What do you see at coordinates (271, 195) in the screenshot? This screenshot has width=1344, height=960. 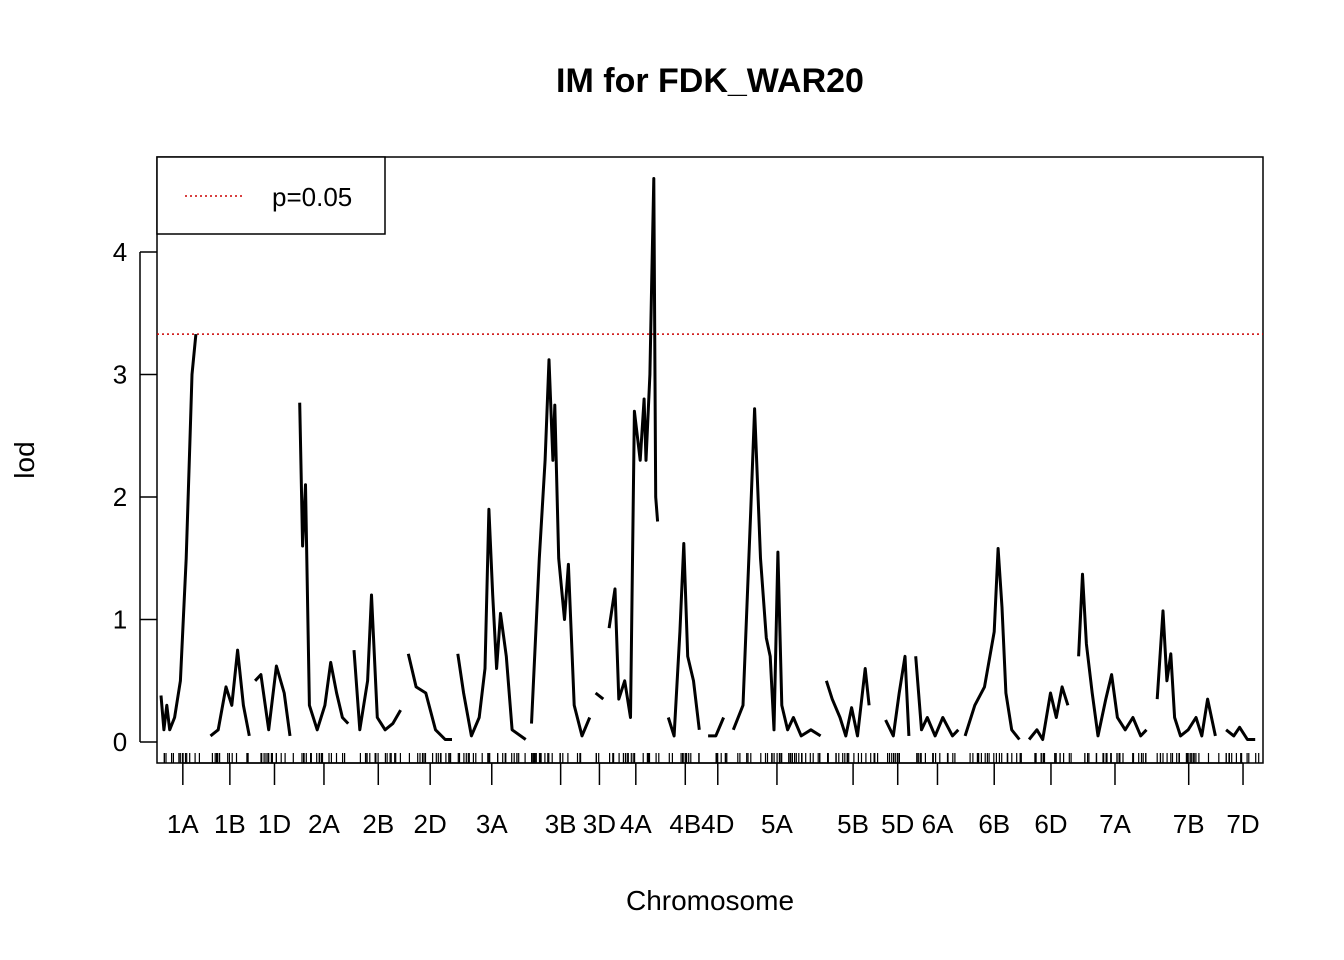 I see `legend: p=0.05` at bounding box center [271, 195].